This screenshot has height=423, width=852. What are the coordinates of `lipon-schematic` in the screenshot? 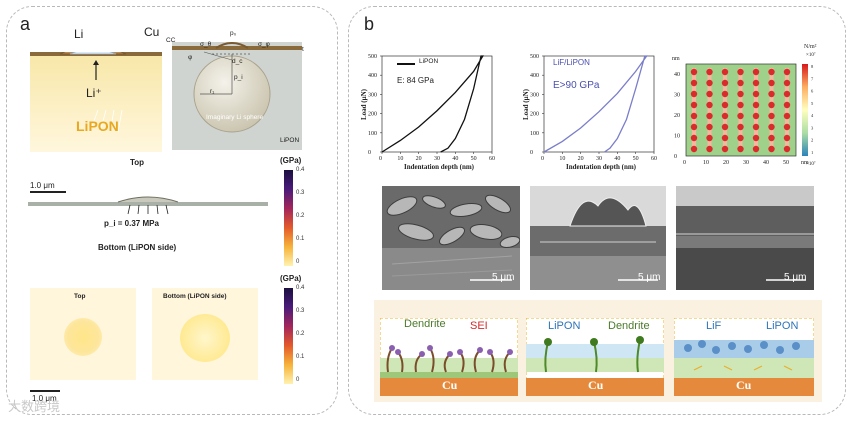 It's located at (96, 98).